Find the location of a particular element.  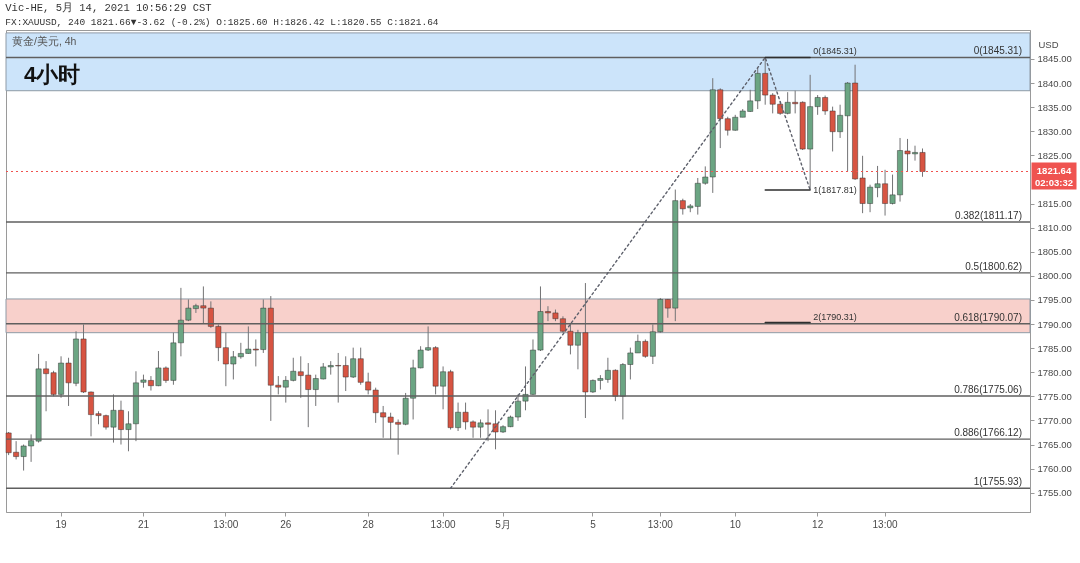

x-tick-label: 26 is located at coordinates (286, 524).